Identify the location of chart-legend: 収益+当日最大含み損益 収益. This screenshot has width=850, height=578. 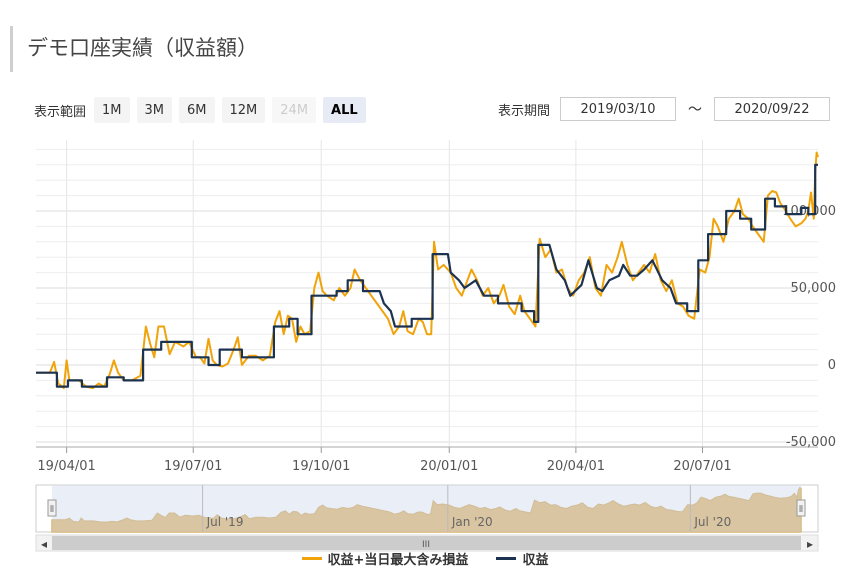
(425, 558).